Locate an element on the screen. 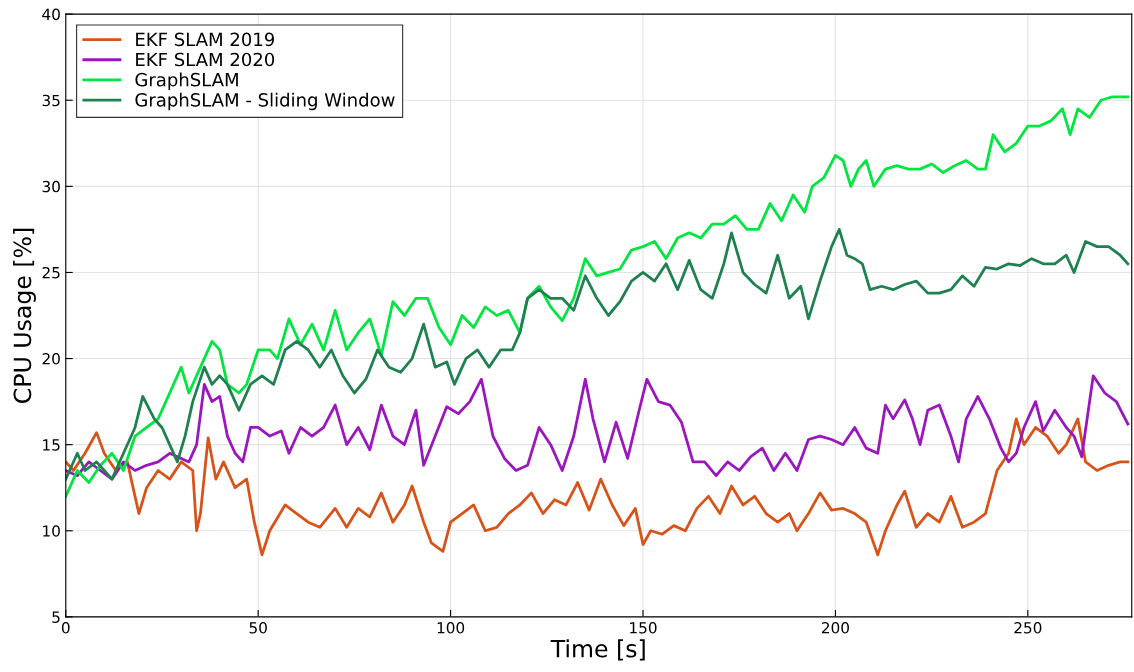 The height and width of the screenshot is (672, 1134). x-tick-label: 0 is located at coordinates (65, 628).